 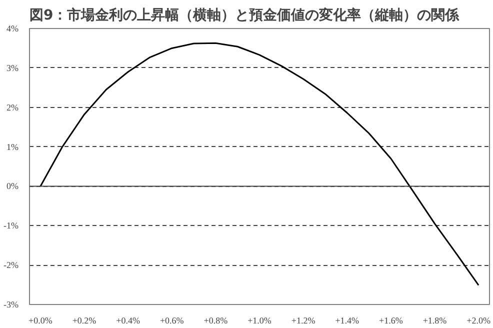 I want to click on y-tick-label: 4%, so click(x=13, y=29).